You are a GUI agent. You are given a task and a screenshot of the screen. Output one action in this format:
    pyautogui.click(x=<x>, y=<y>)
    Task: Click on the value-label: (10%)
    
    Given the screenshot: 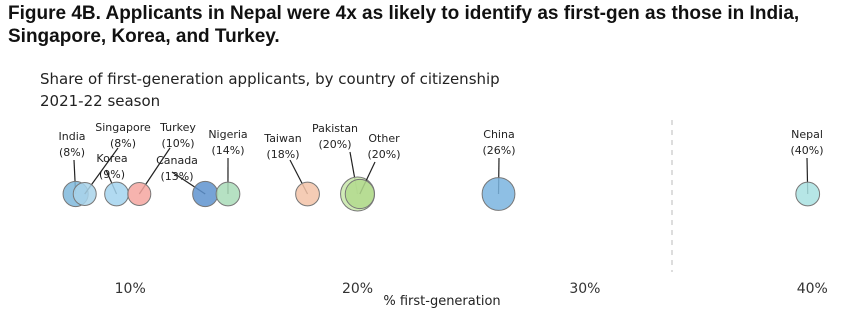 What is the action you would take?
    pyautogui.click(x=177, y=143)
    